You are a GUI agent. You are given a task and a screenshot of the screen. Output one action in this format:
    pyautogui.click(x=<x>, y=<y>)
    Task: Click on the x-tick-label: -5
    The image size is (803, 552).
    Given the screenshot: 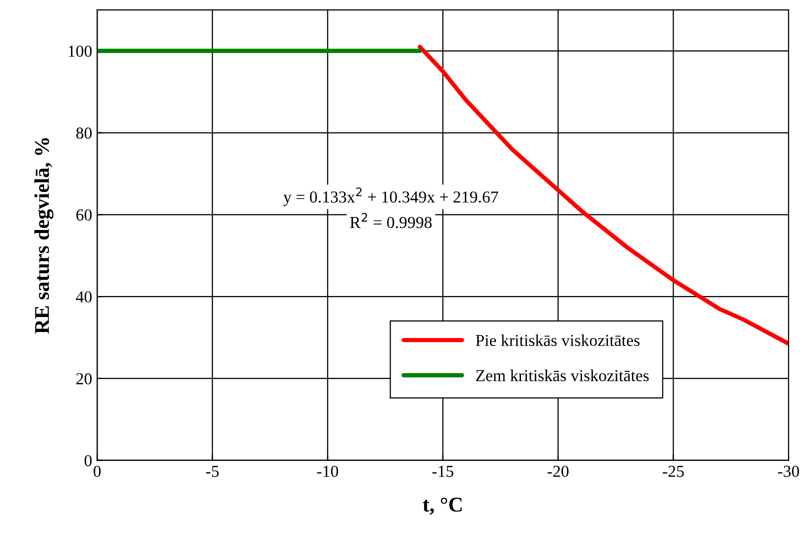 What is the action you would take?
    pyautogui.click(x=212, y=471)
    